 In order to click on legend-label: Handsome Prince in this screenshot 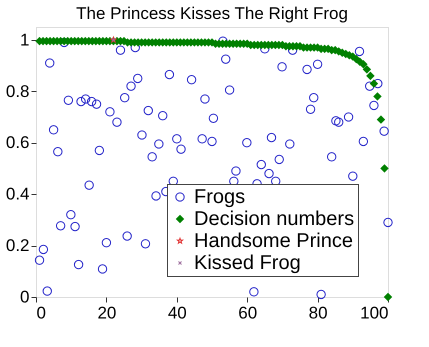, I will do `click(273, 241)`.